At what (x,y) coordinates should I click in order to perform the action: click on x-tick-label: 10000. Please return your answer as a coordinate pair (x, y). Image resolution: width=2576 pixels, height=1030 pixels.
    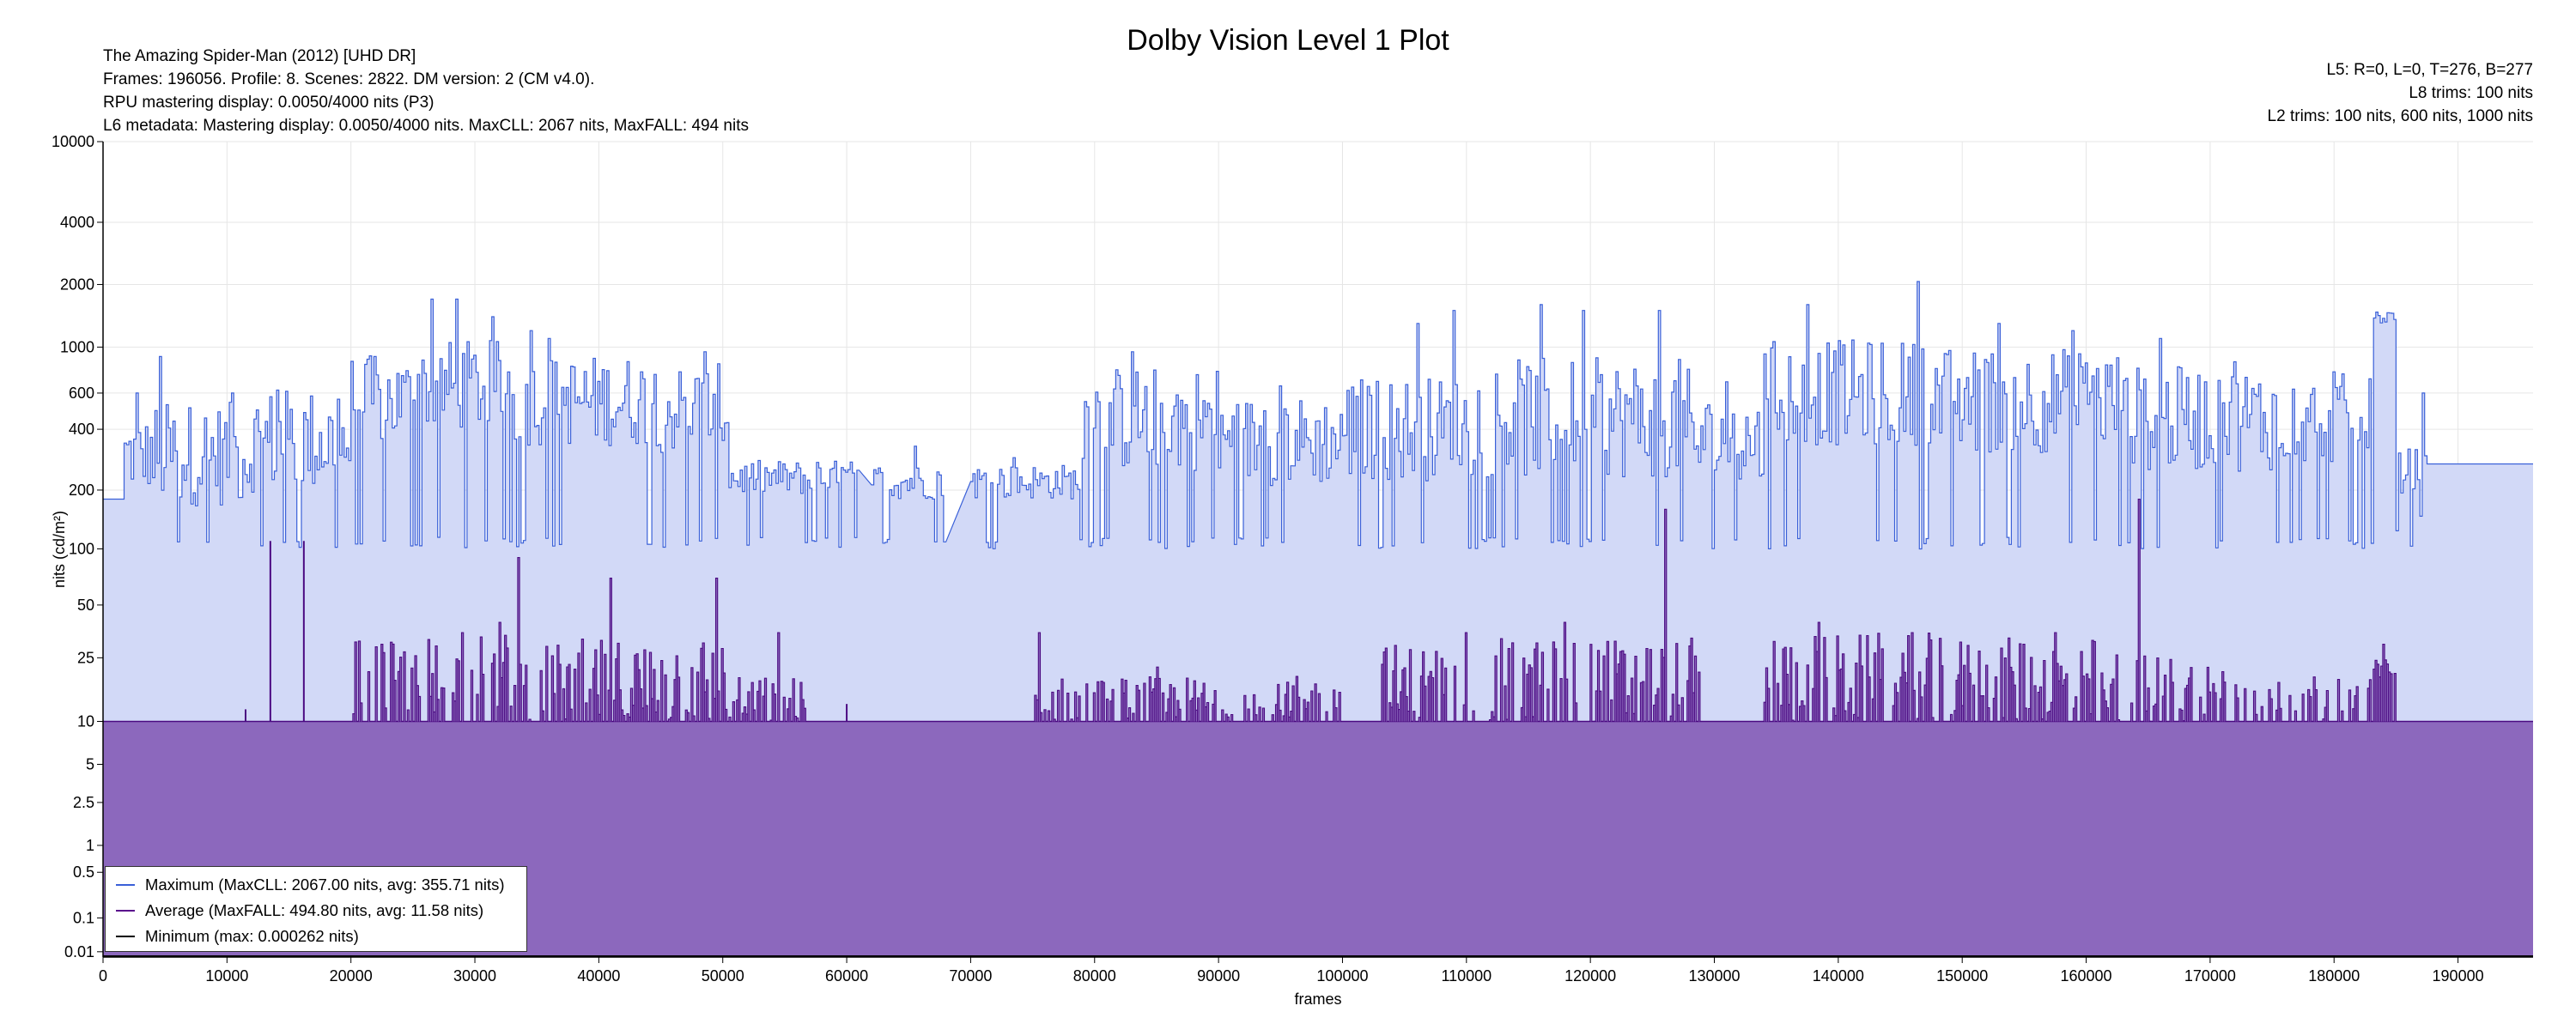
    Looking at the image, I should click on (227, 976).